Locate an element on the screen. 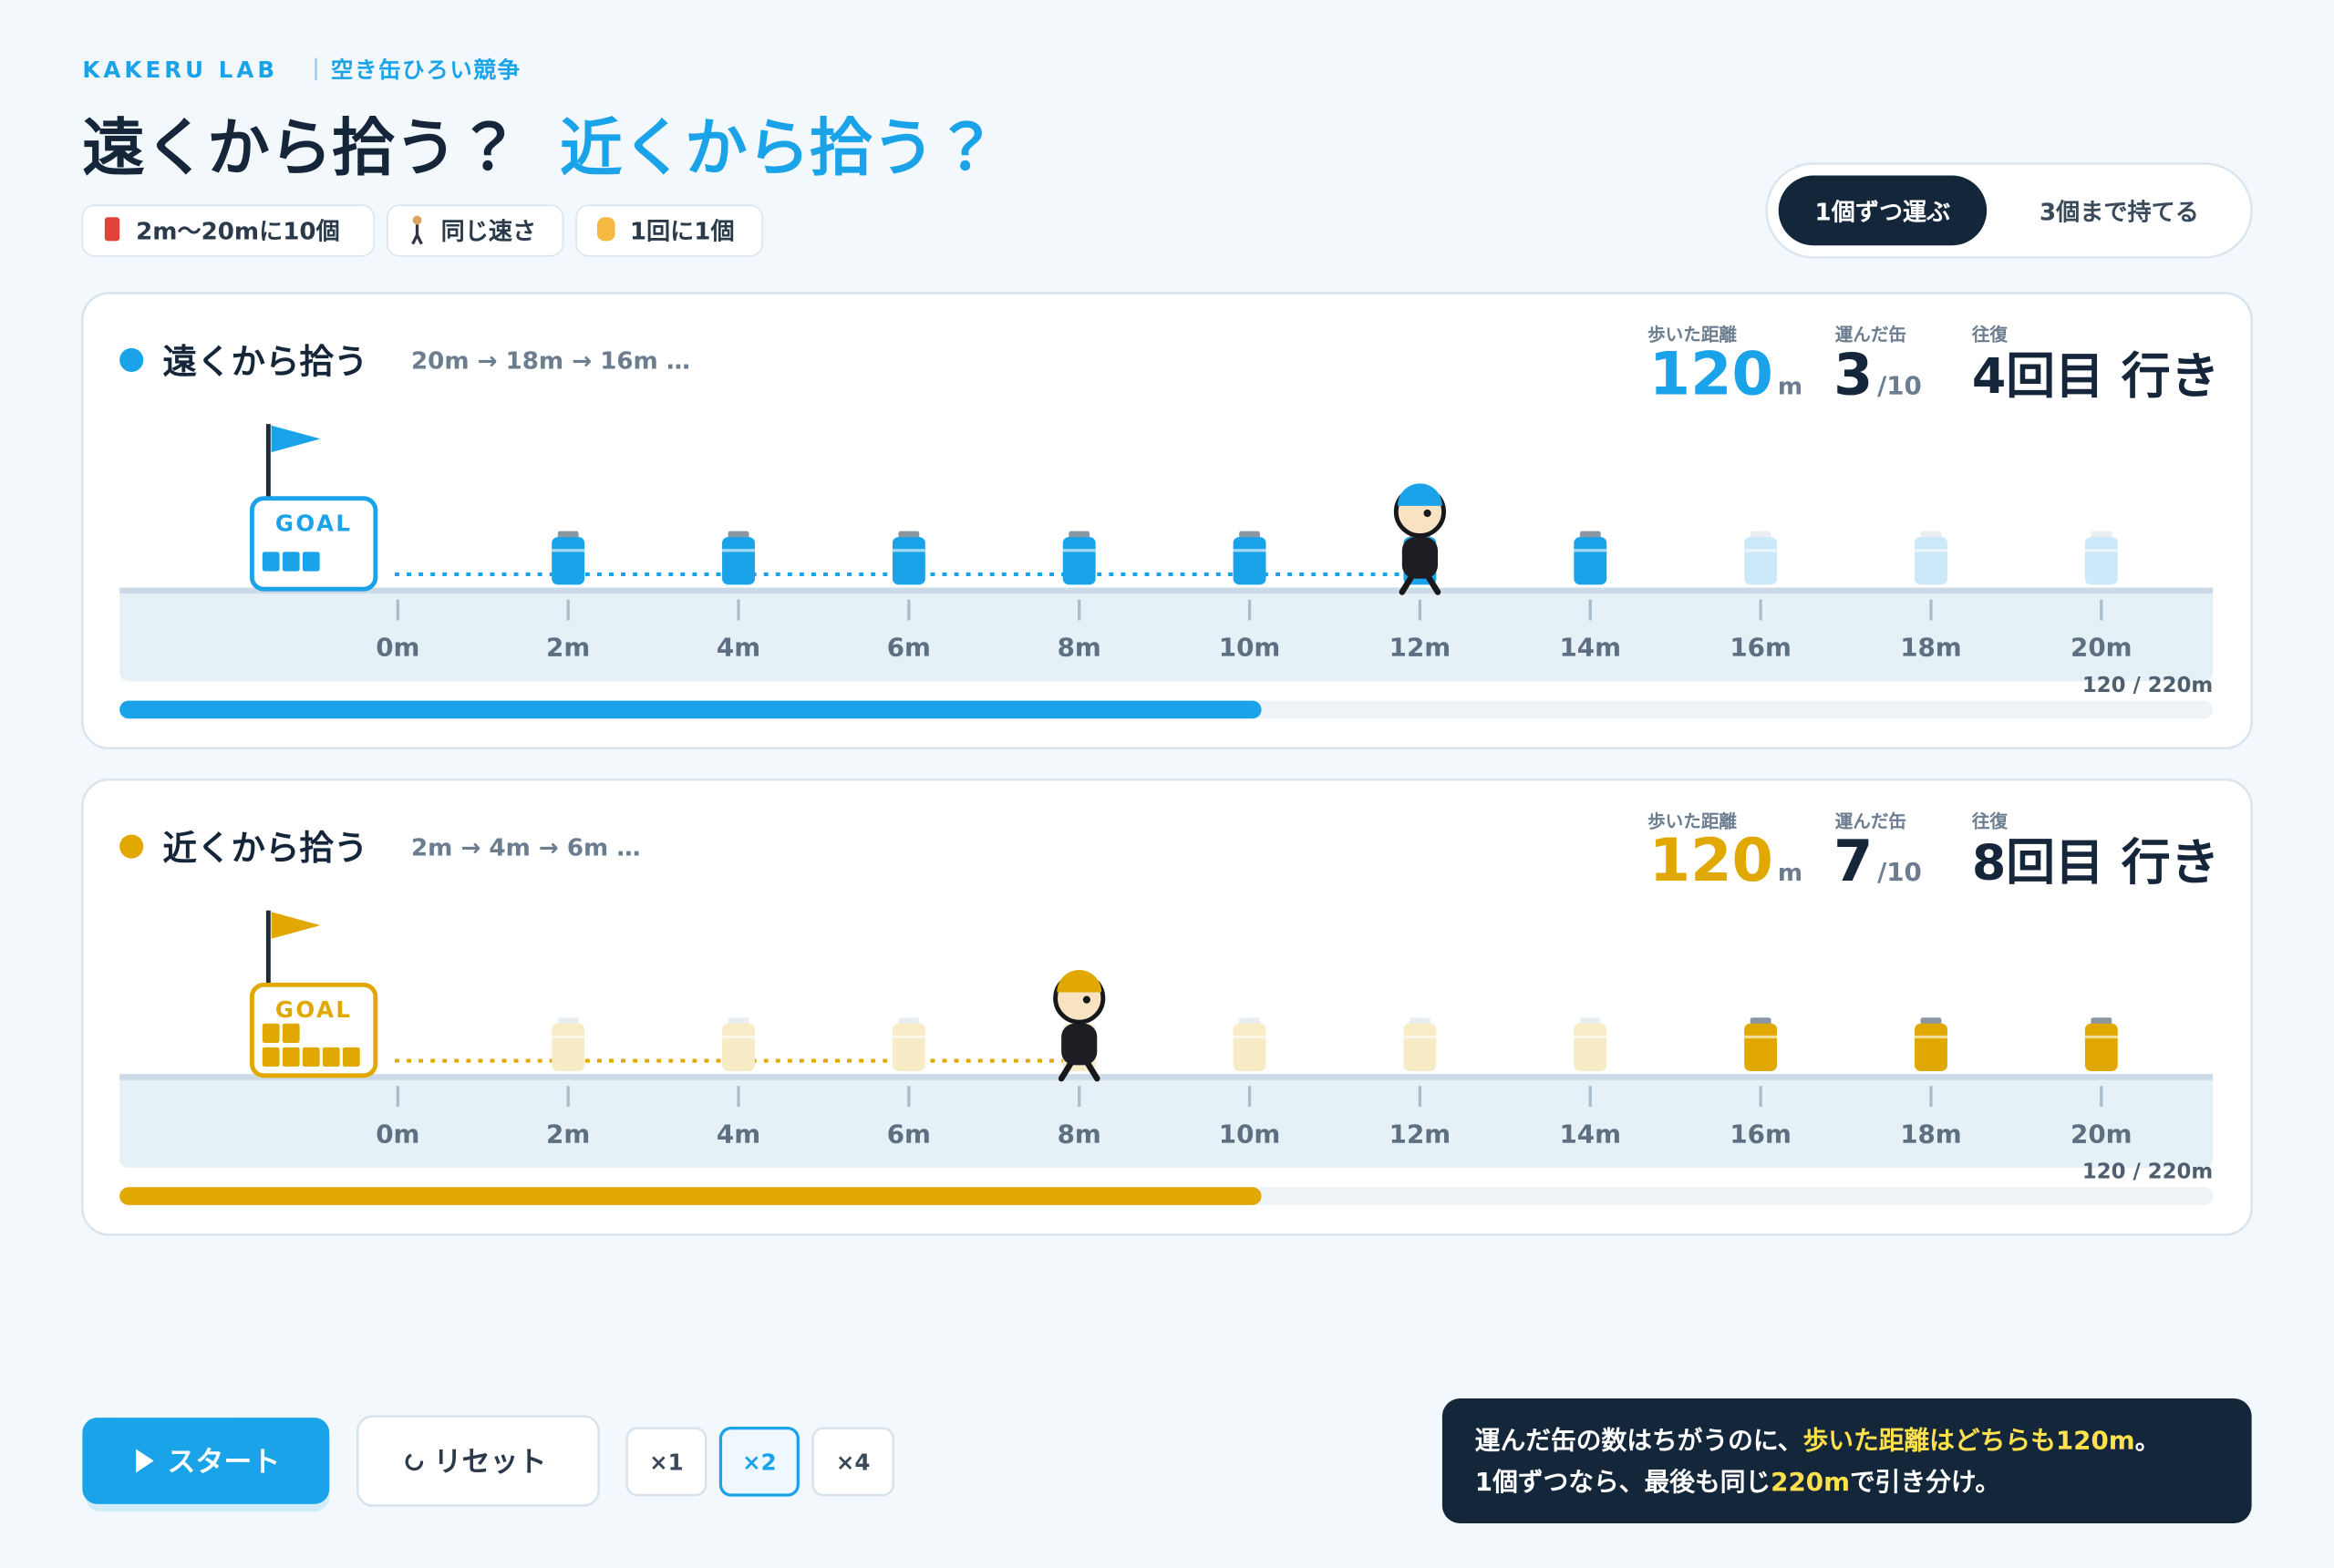  reset-button is located at coordinates (478, 1461).